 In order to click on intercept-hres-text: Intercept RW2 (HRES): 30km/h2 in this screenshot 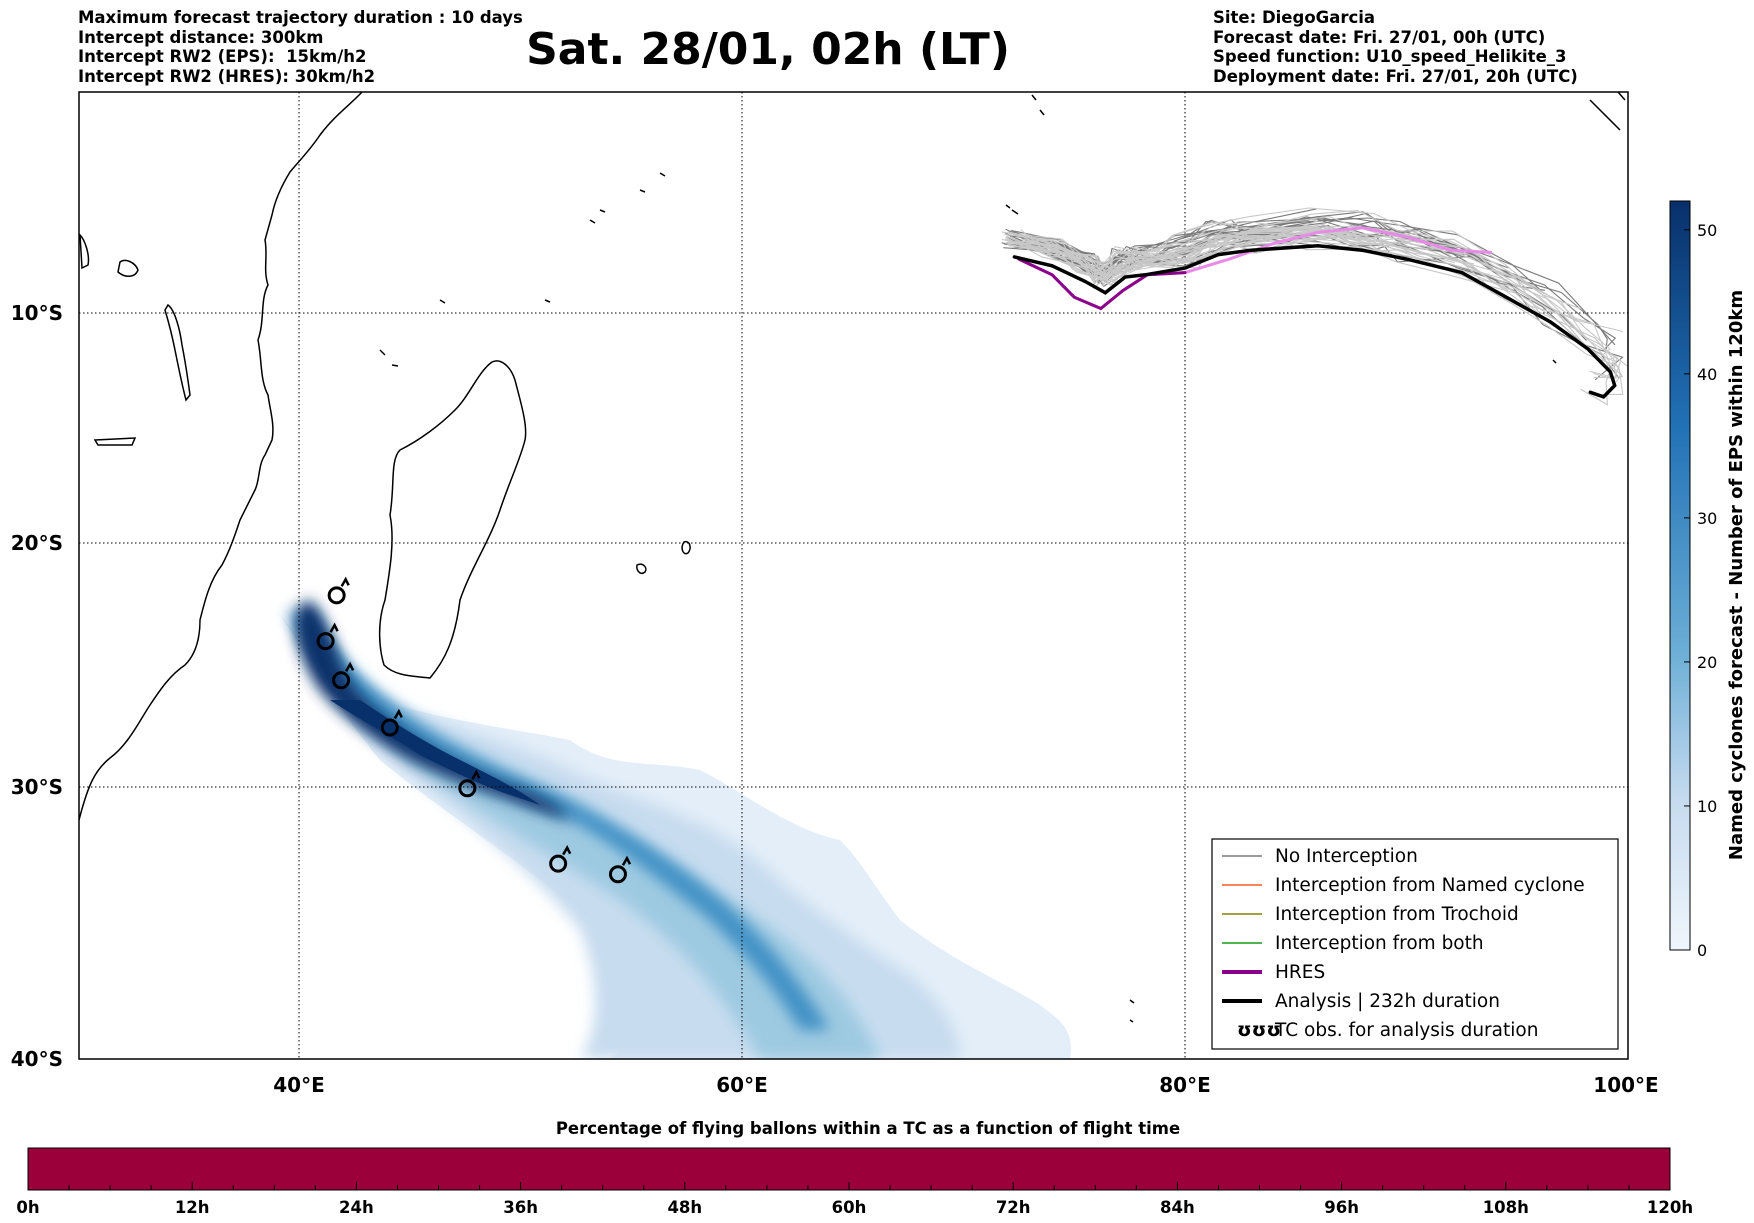, I will do `click(227, 76)`.